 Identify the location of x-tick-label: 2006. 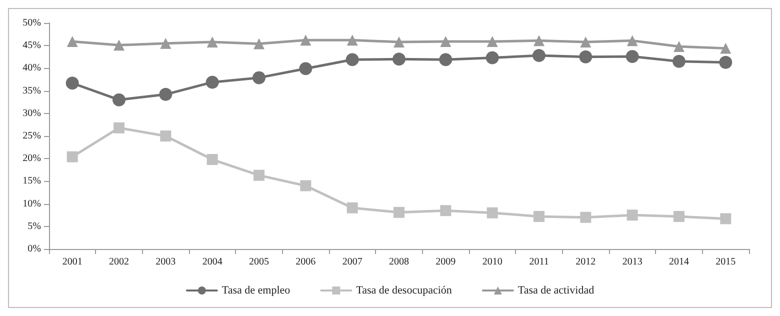
(306, 262).